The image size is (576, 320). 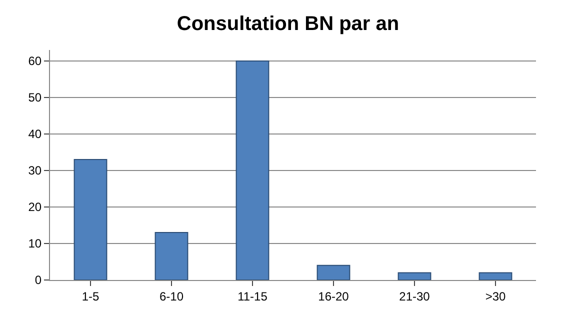 I want to click on x-tick-label: 16-20, so click(x=334, y=296).